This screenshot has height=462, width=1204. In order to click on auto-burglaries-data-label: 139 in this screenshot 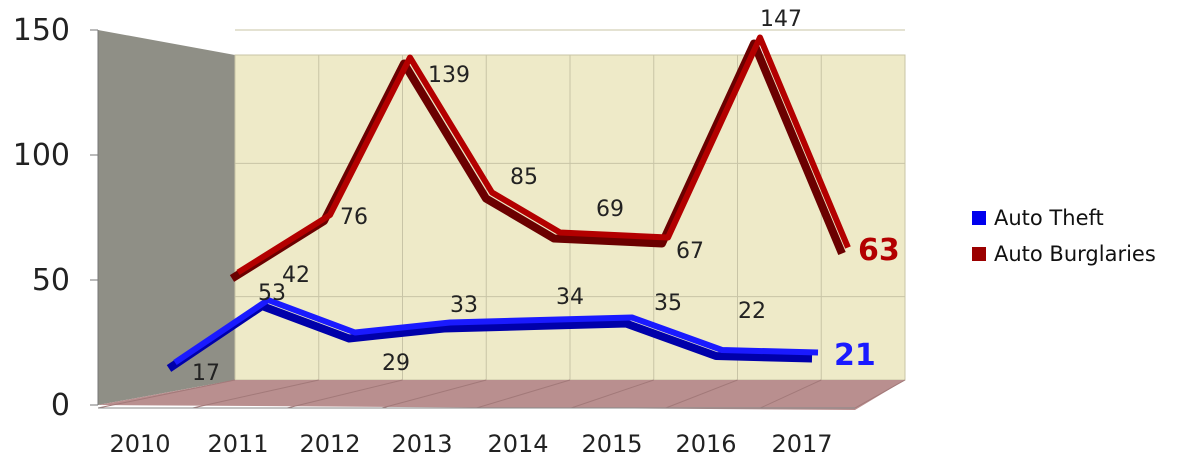, I will do `click(449, 75)`.